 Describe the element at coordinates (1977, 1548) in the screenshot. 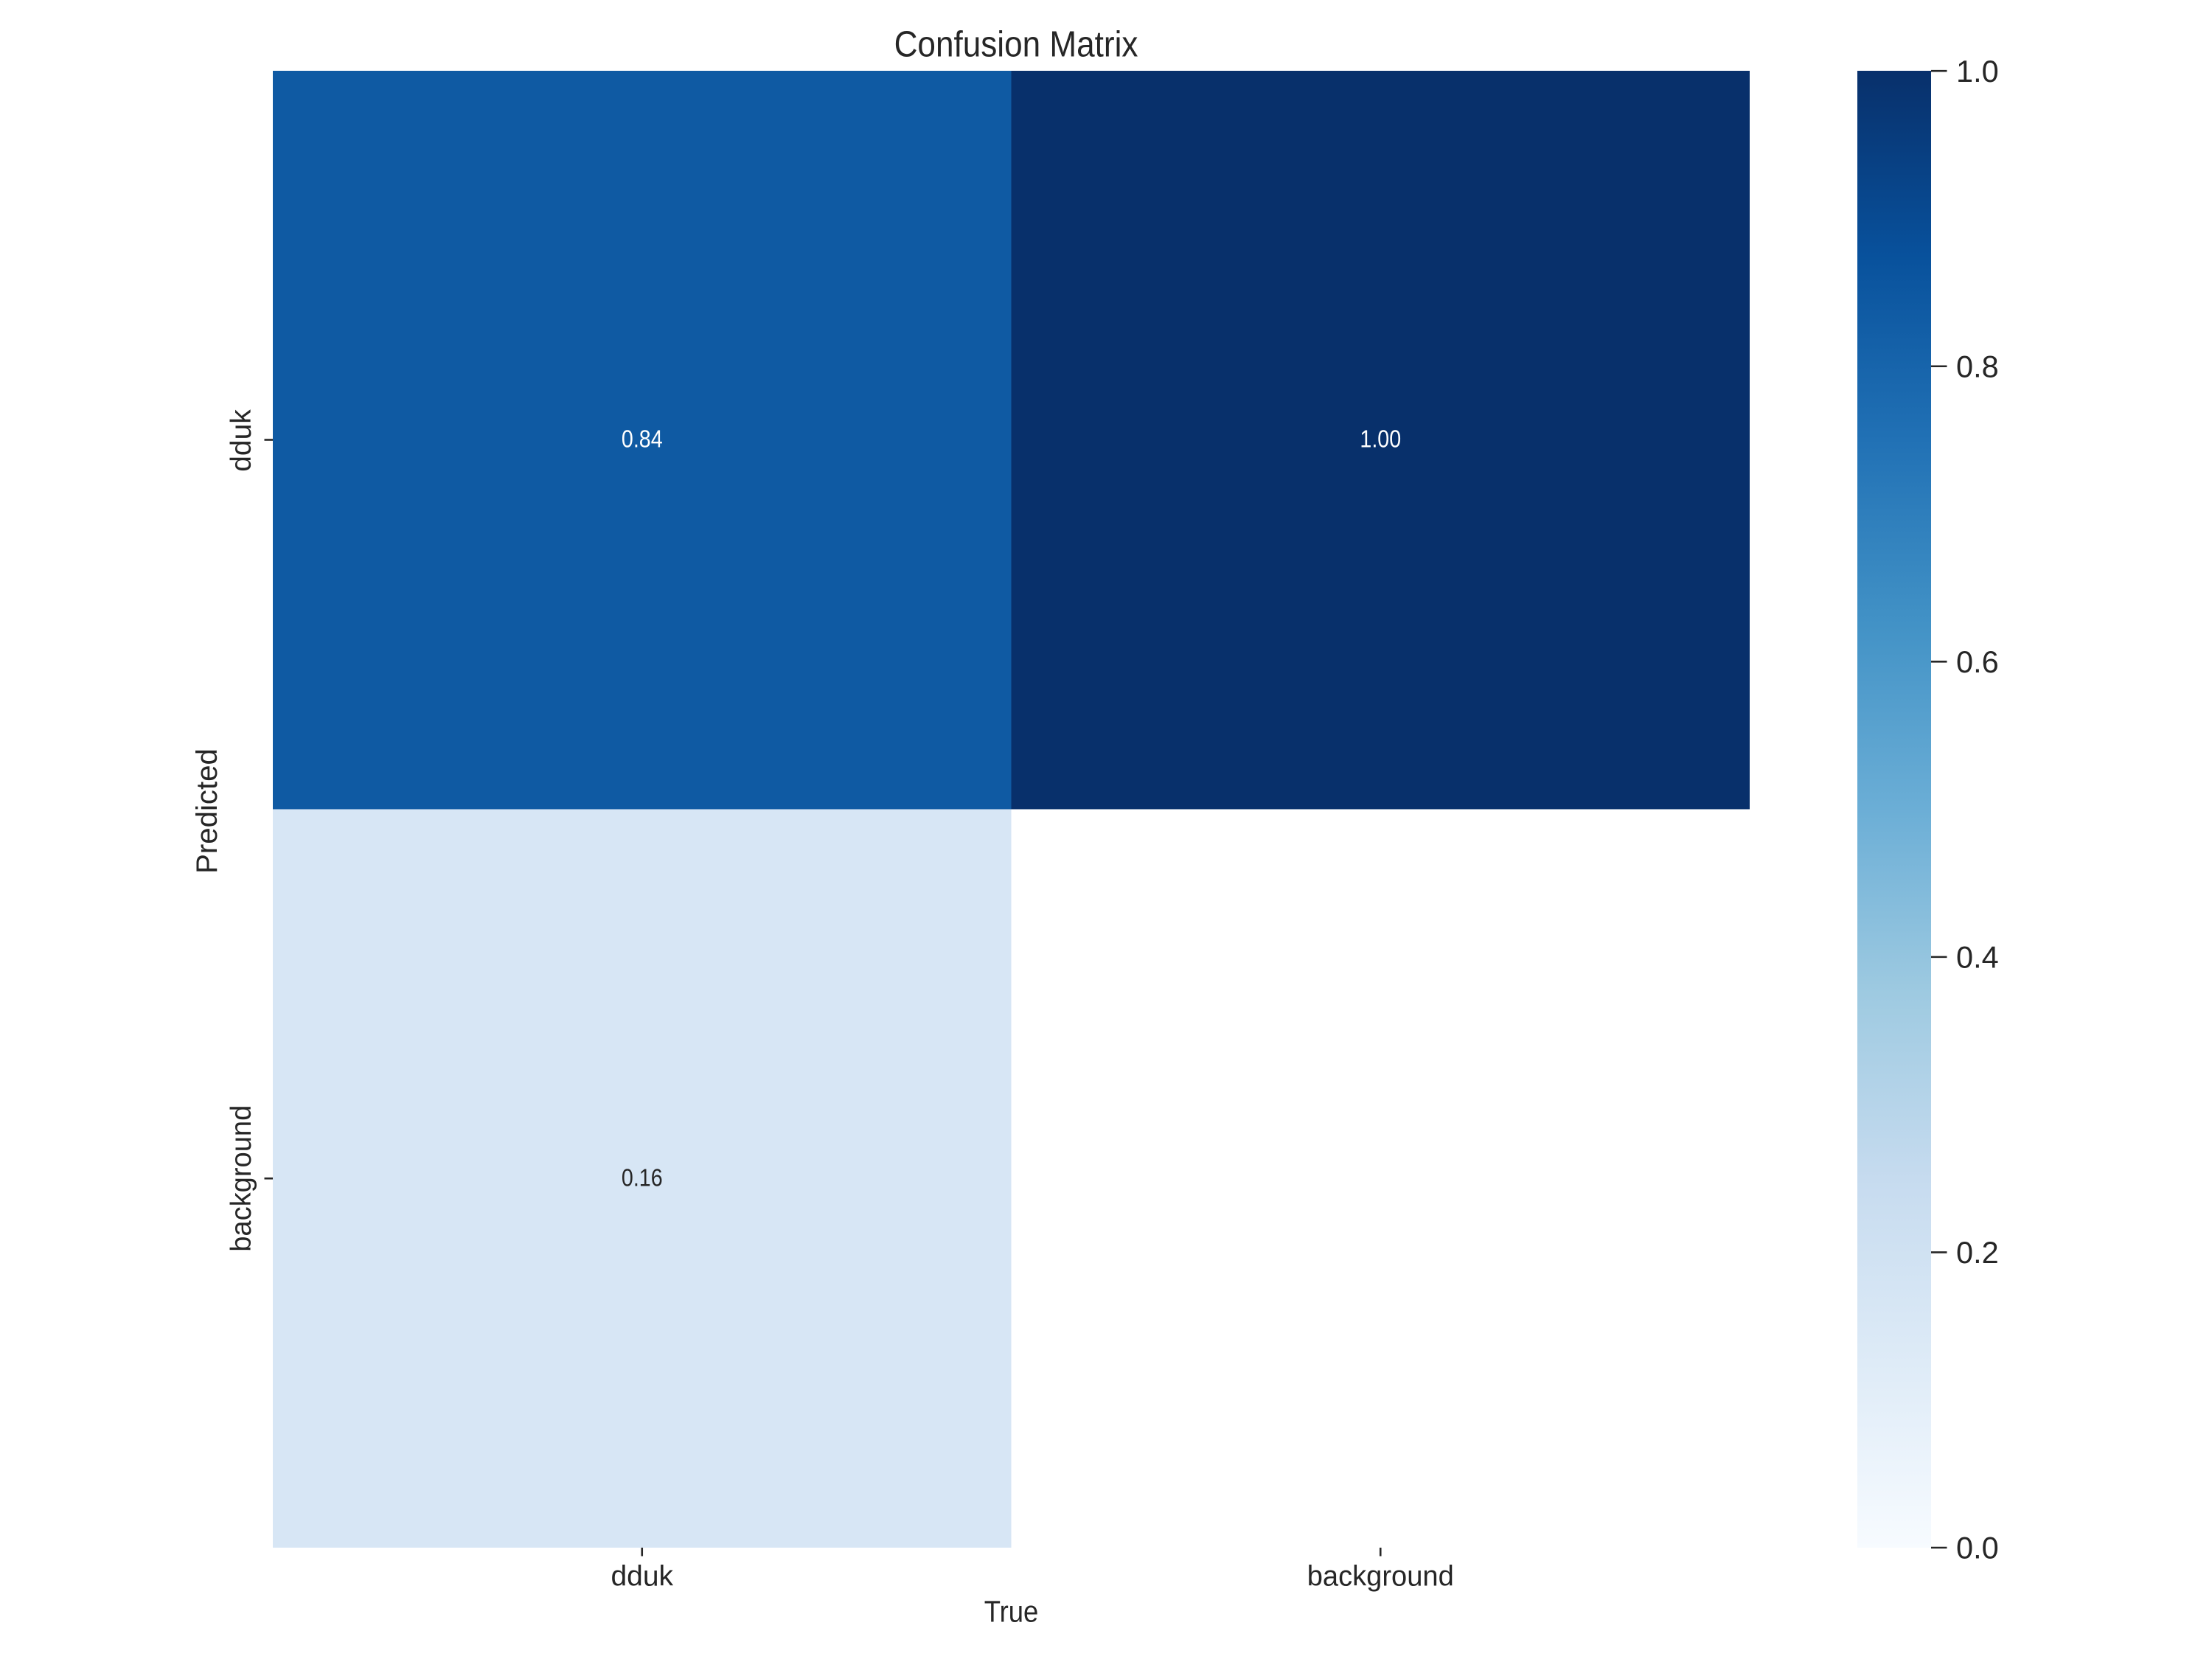

I see `svg-text: 0.0` at that location.